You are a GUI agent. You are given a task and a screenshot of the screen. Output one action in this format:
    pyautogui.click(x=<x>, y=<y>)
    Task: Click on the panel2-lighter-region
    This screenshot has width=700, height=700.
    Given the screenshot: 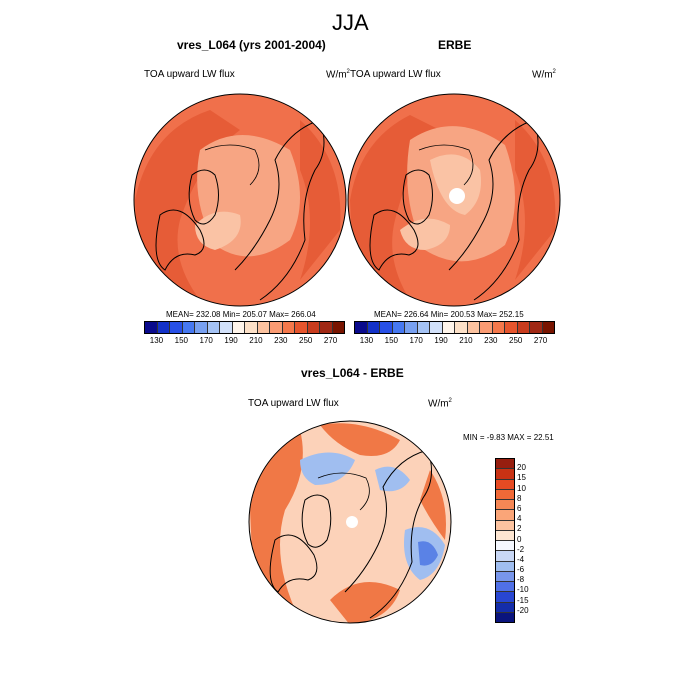 What is the action you would take?
    pyautogui.click(x=455, y=184)
    